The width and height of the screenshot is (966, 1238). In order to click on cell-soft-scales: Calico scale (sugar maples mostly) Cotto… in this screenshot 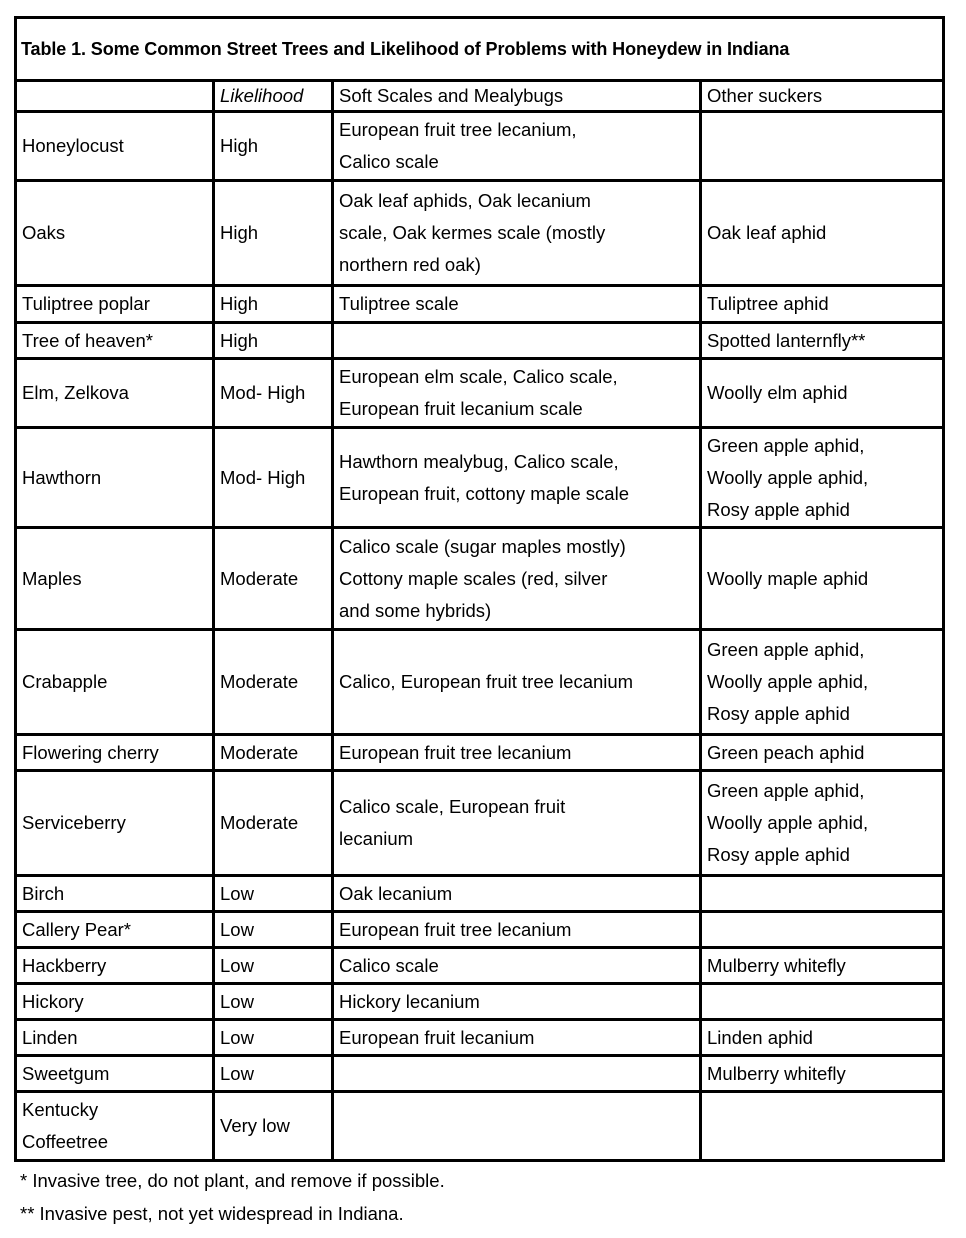, I will do `click(516, 578)`.